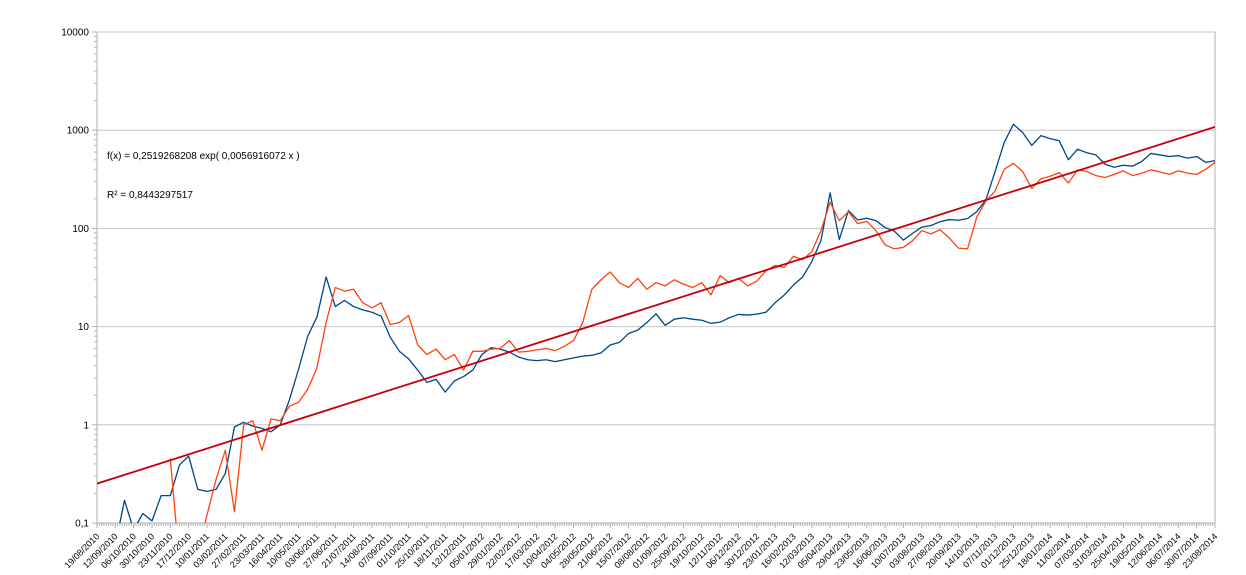 This screenshot has width=1246, height=575. Describe the element at coordinates (150, 195) in the screenshot. I see `trendline-equation-r2: R² = 0,8443297517` at that location.